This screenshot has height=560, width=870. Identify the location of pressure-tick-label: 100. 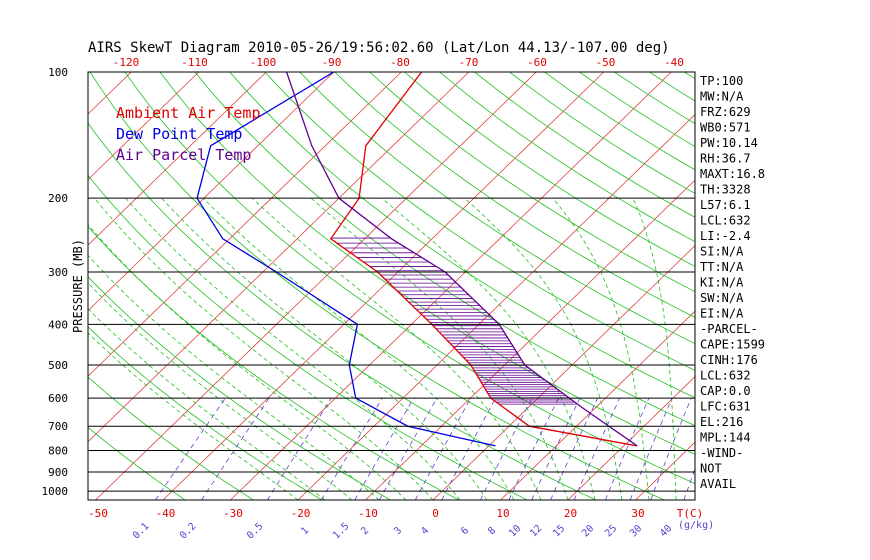
(58, 72).